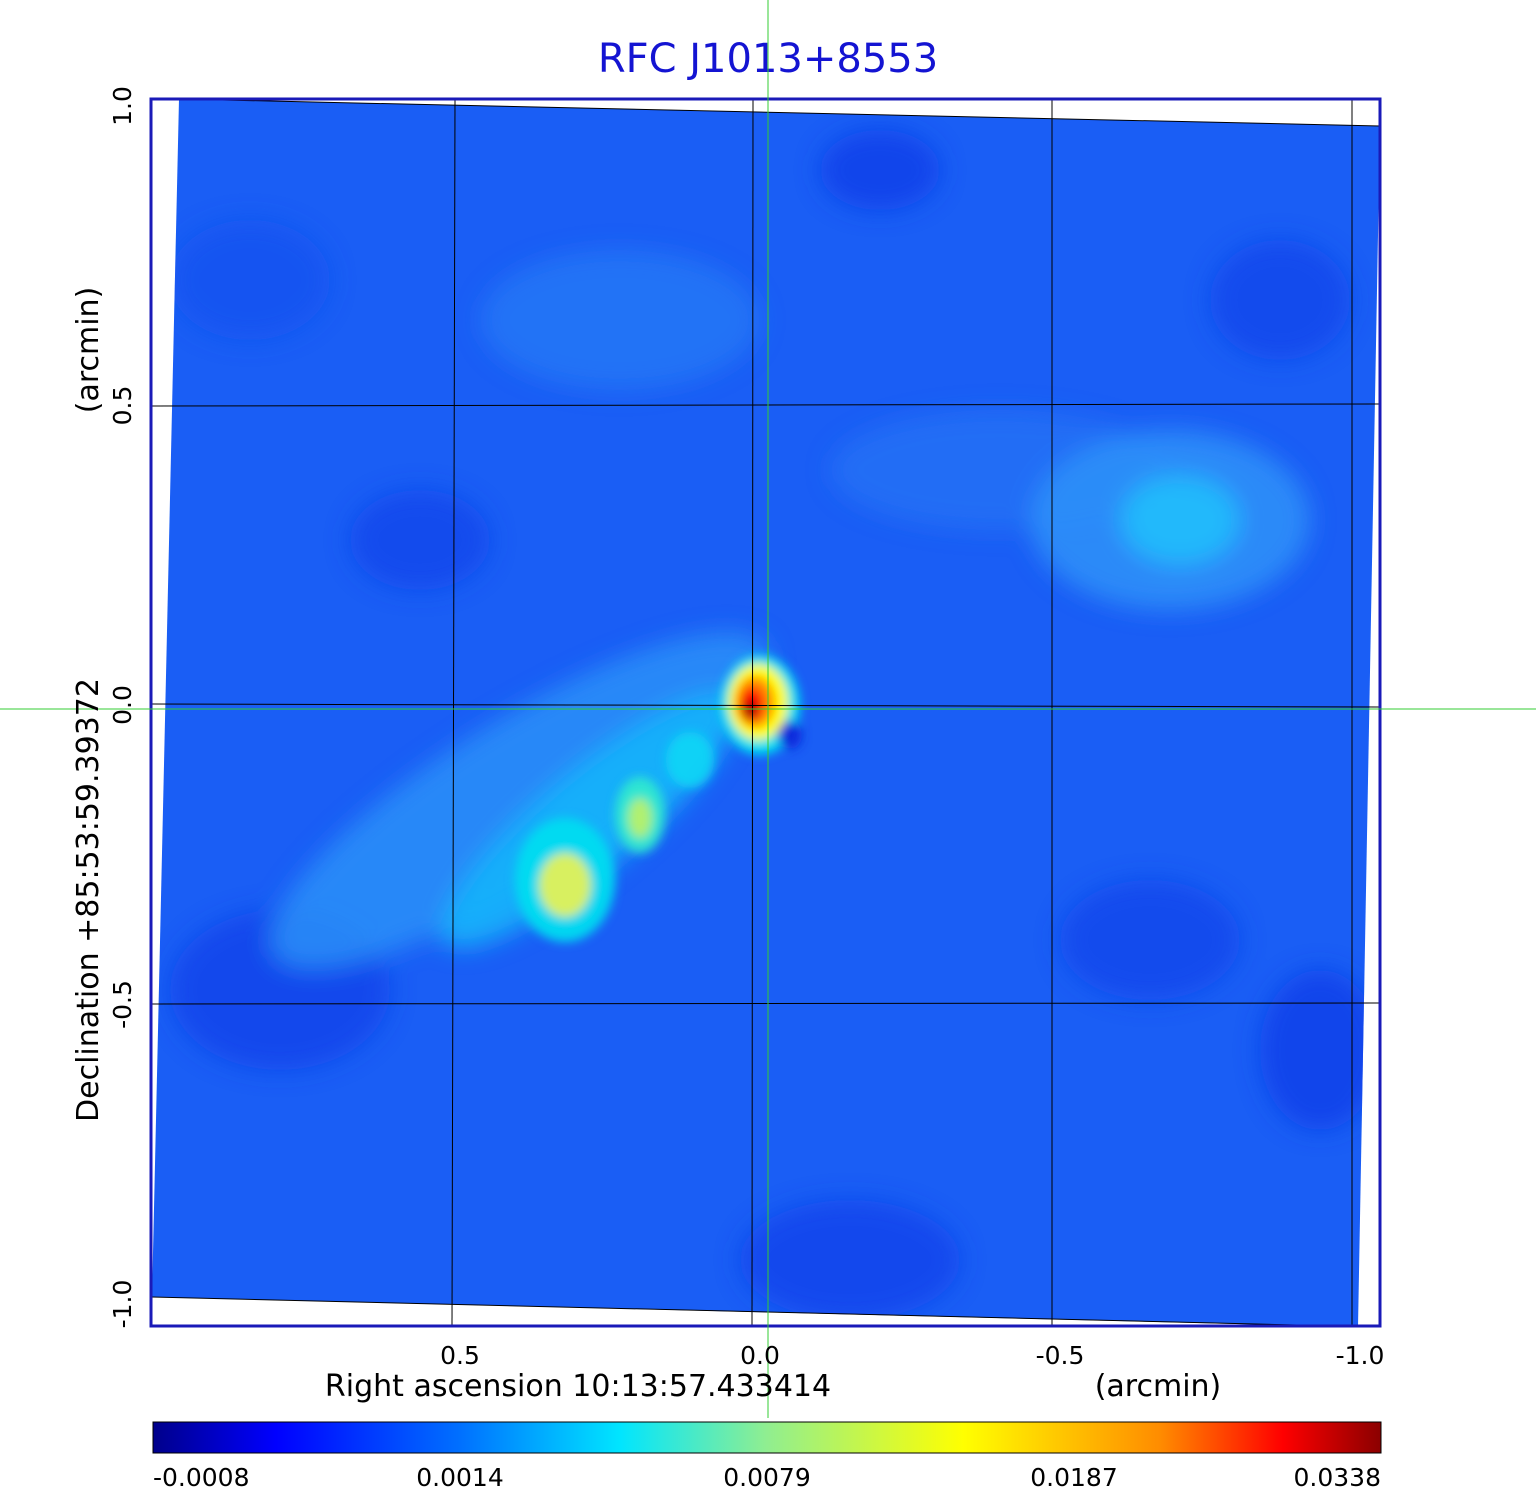 This screenshot has height=1511, width=1536. I want to click on x-tick-label: 0.5, so click(460, 1355).